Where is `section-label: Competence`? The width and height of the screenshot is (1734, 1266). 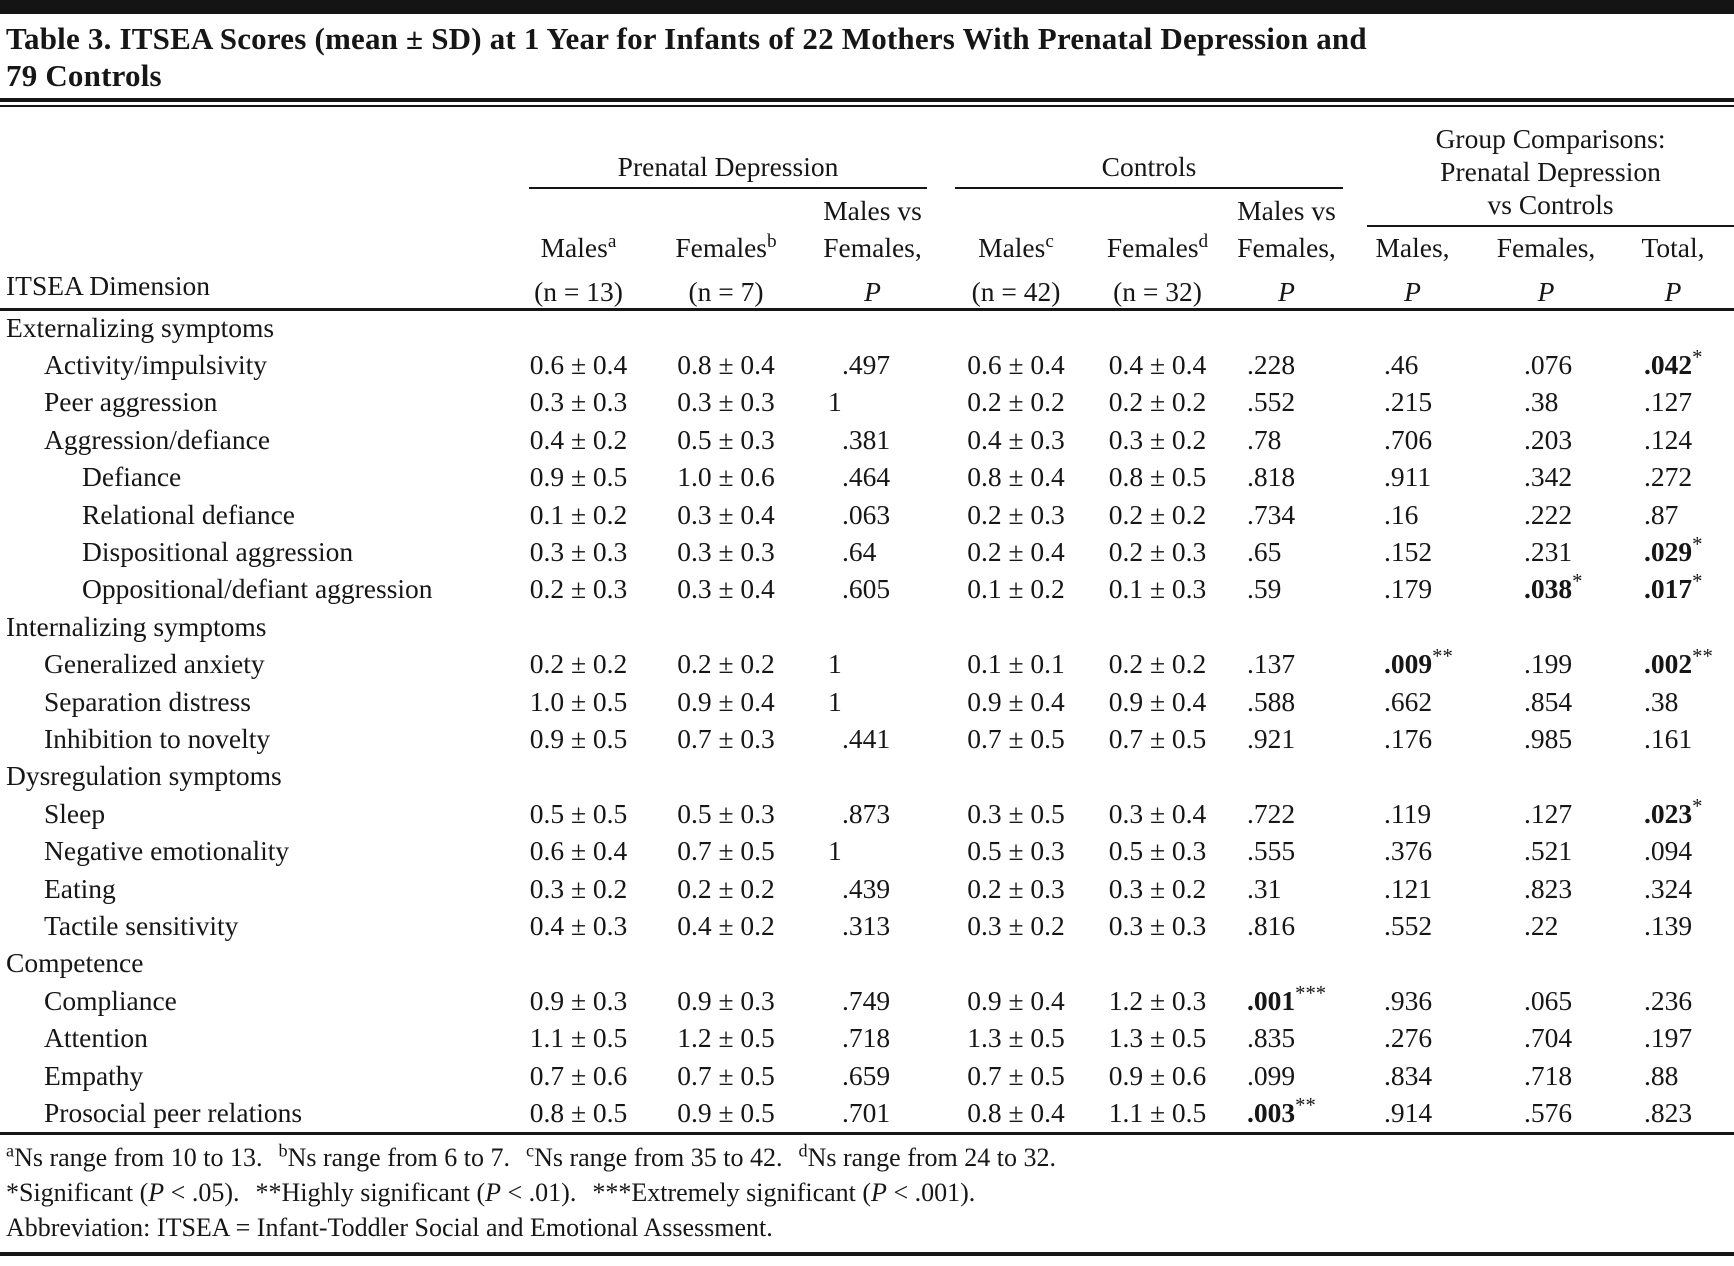 section-label: Competence is located at coordinates (75, 963).